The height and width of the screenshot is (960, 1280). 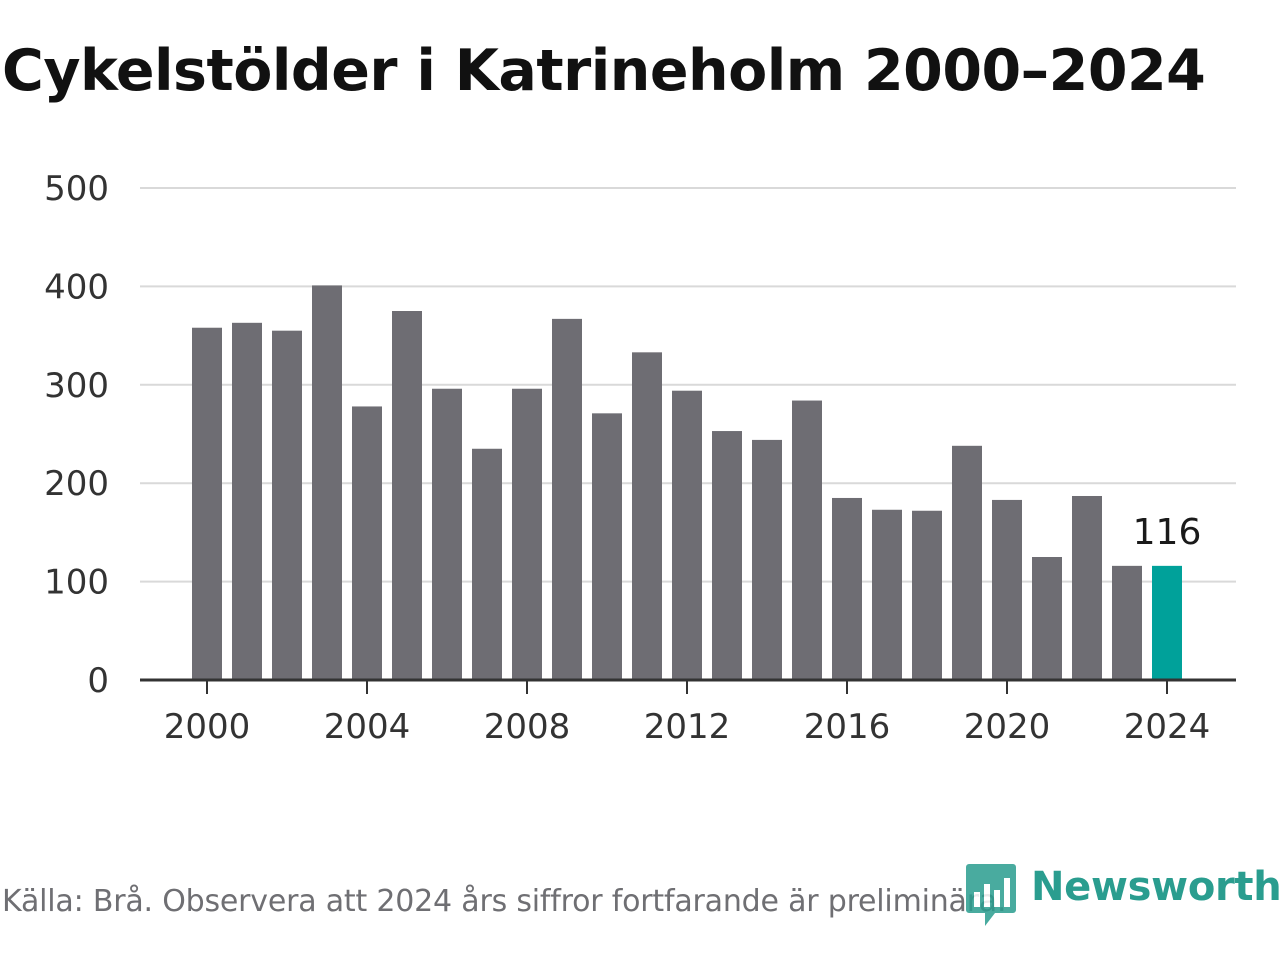 I want to click on bar-2016, so click(x=847, y=588).